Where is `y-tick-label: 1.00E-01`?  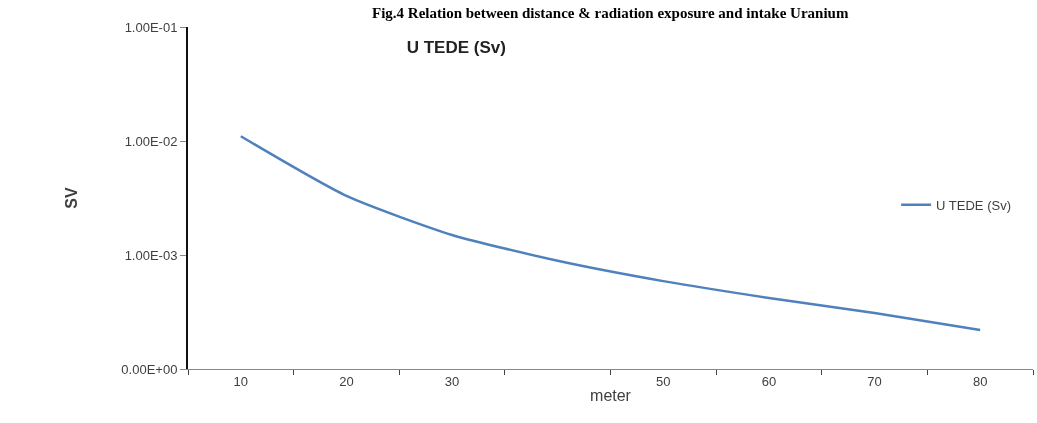
y-tick-label: 1.00E-01 is located at coordinates (151, 27).